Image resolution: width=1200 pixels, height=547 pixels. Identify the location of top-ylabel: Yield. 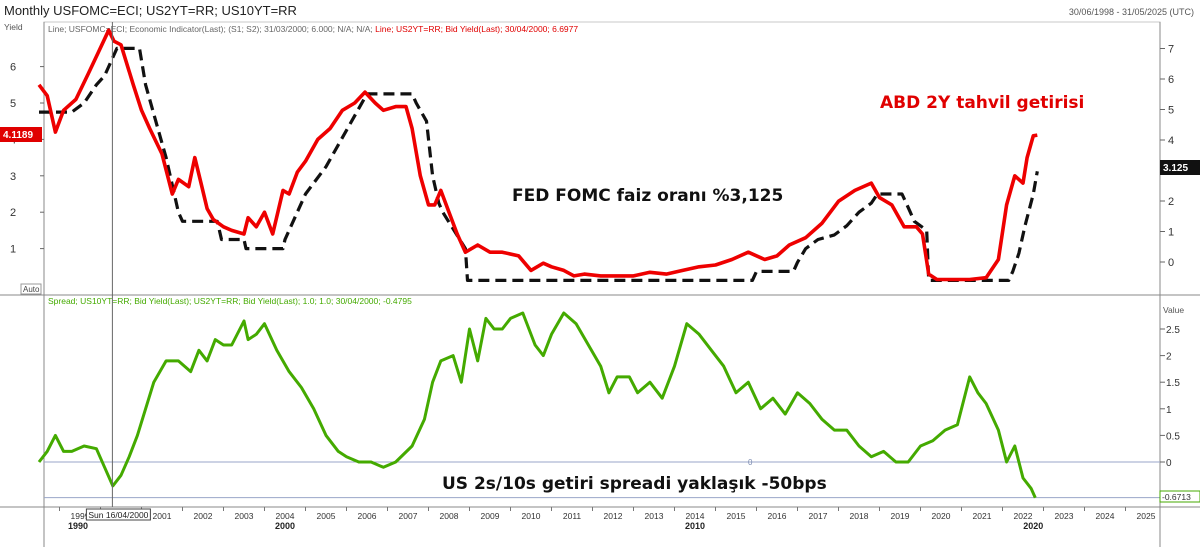
(13, 27).